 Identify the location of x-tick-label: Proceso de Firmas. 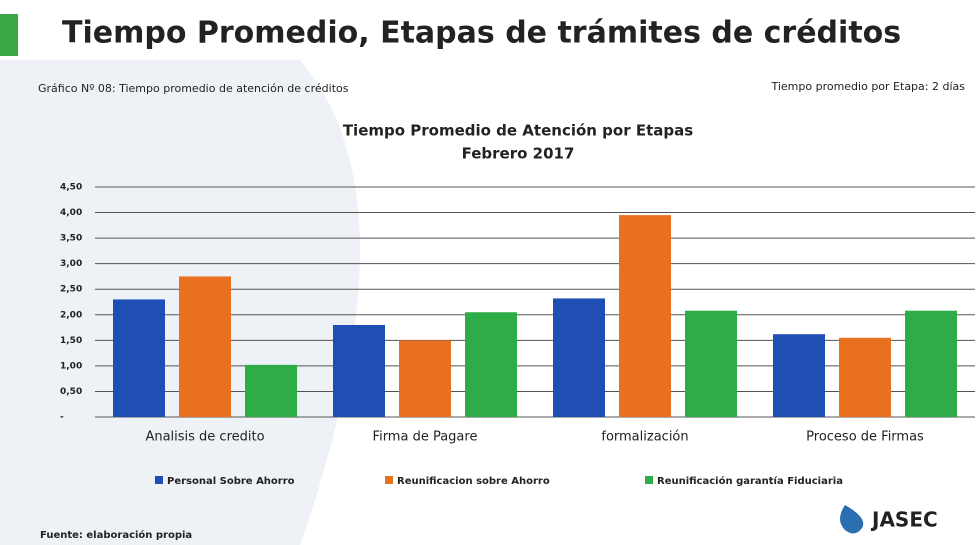
(865, 437).